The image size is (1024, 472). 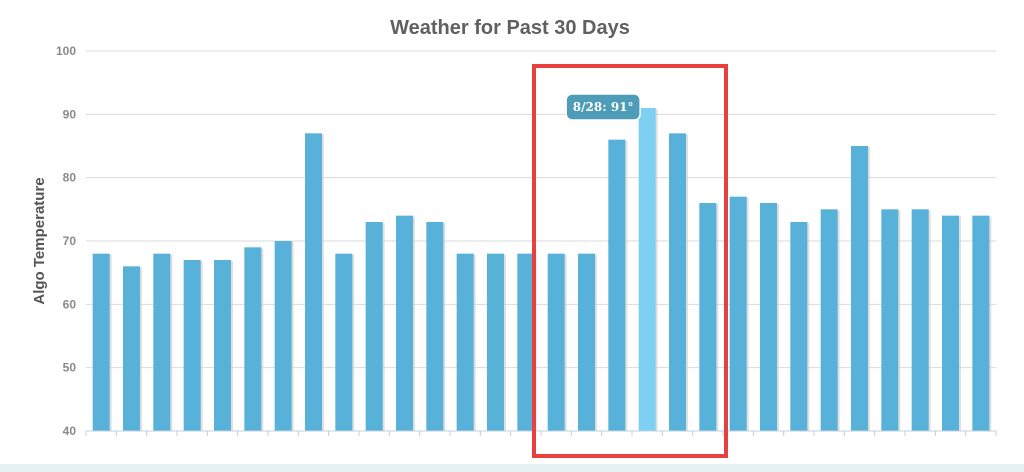 I want to click on tooltip-box, so click(x=603, y=107).